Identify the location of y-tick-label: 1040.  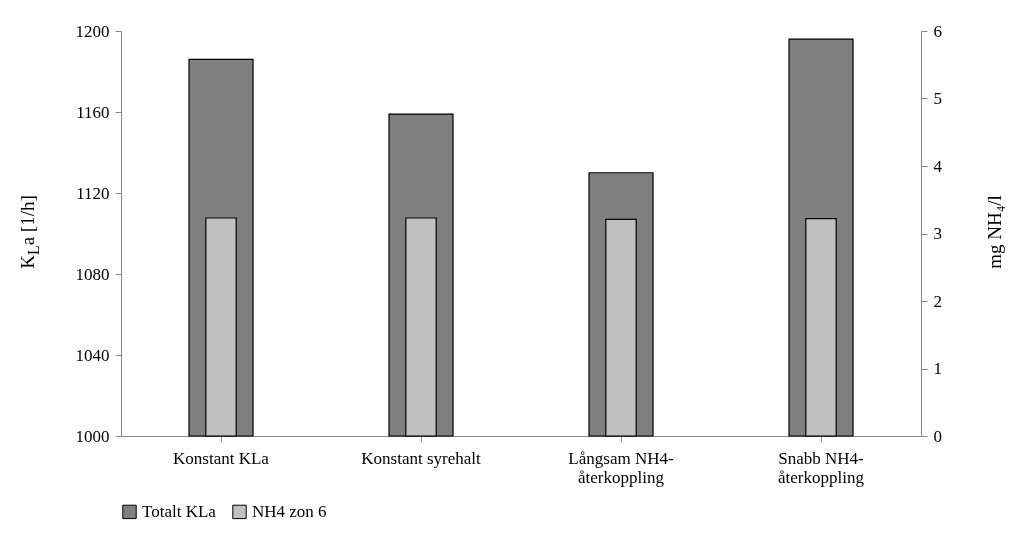
(92, 355).